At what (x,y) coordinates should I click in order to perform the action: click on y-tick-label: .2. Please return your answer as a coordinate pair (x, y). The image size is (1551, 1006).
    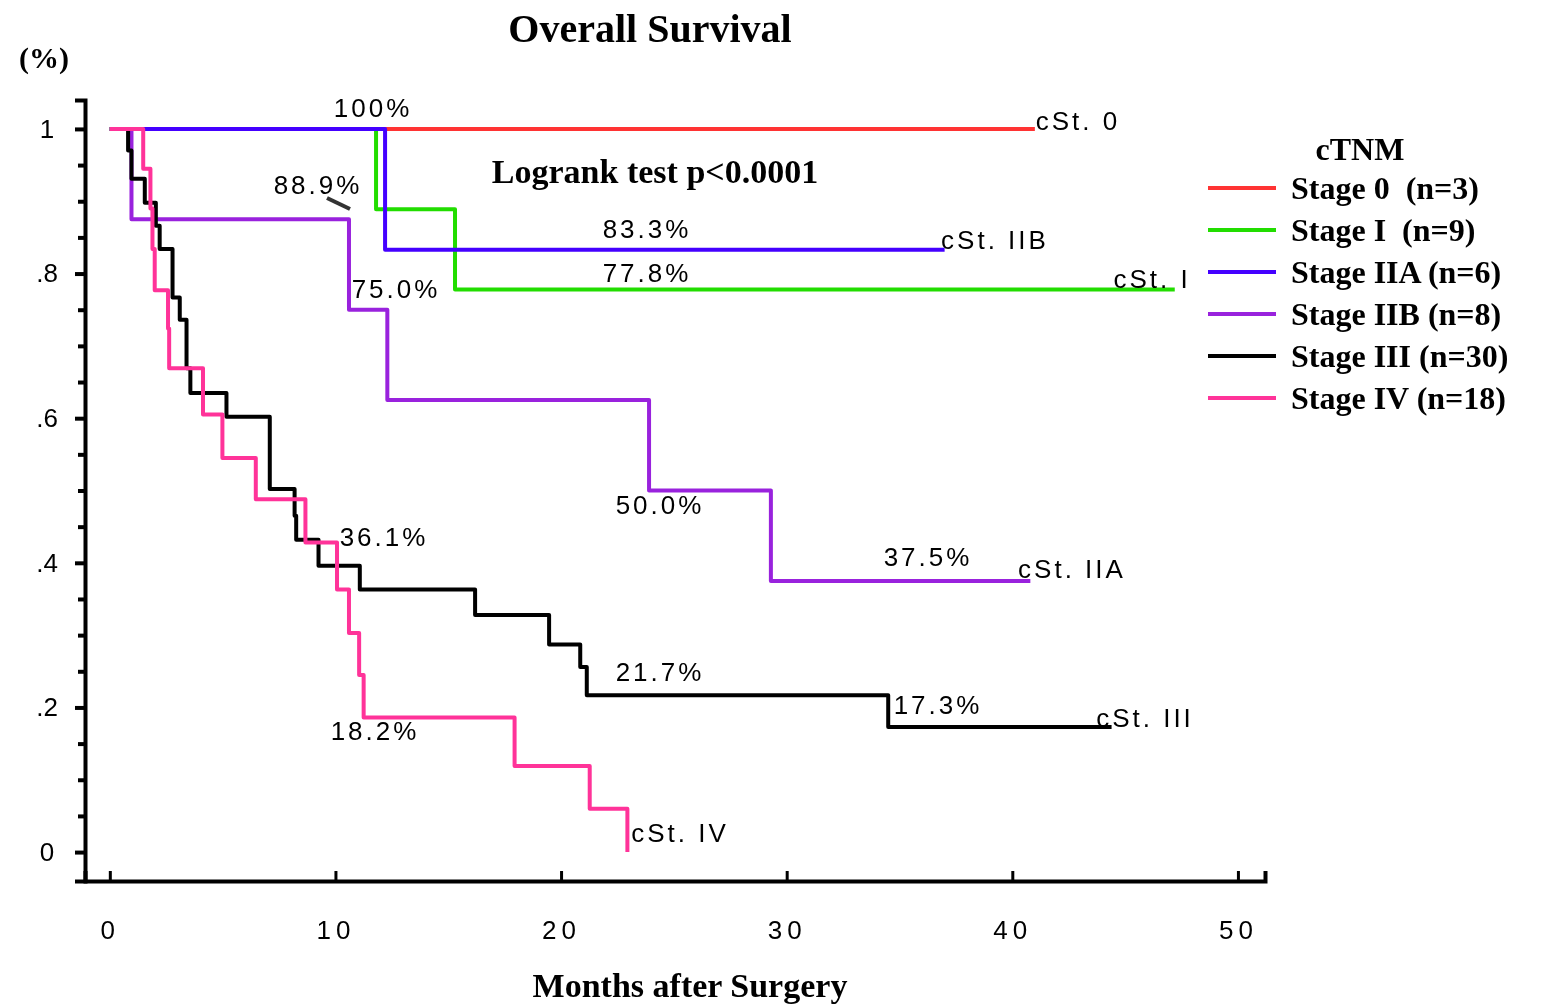
    Looking at the image, I should click on (47, 707).